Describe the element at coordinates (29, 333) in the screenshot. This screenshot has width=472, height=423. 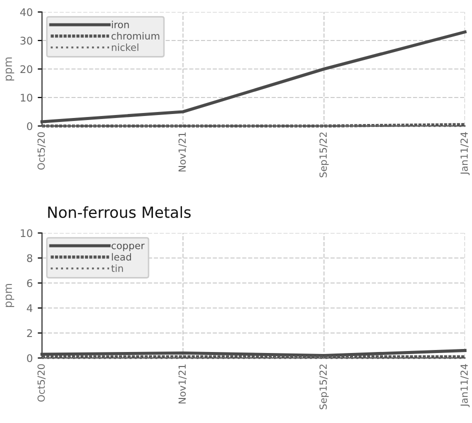
I see `y-tick-label: 2` at that location.